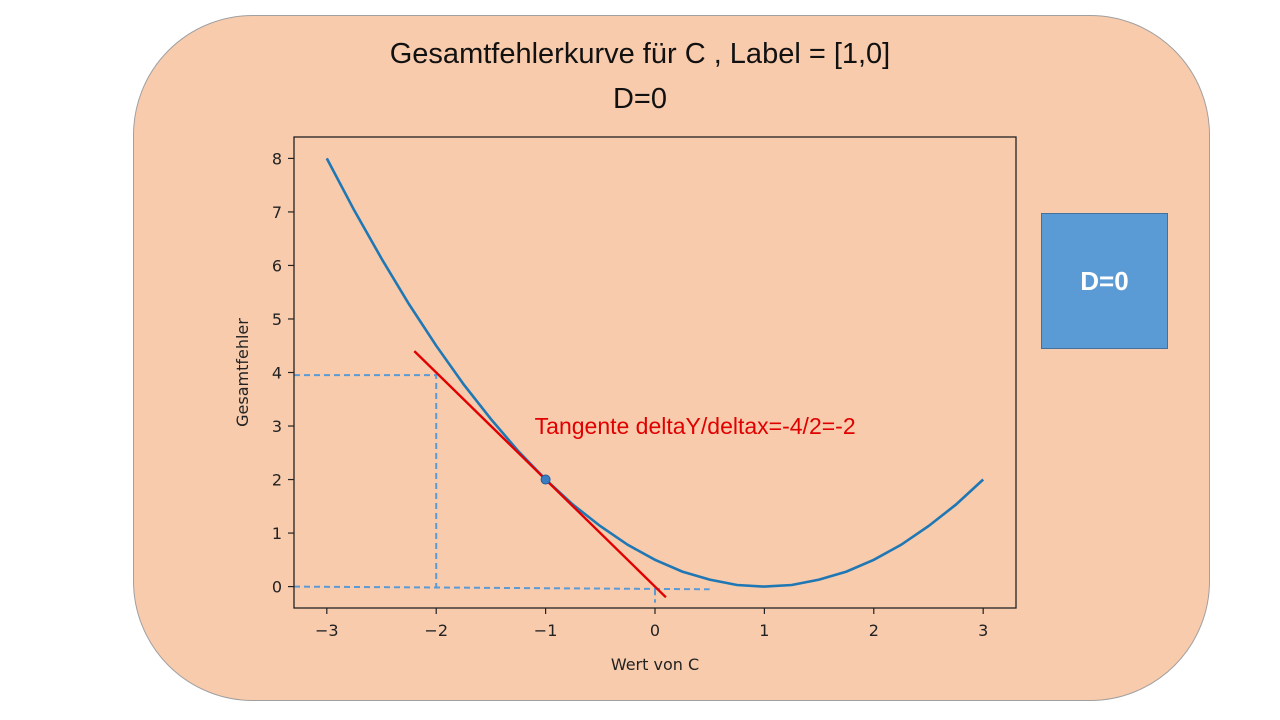  What do you see at coordinates (436, 630) in the screenshot?
I see `x-tick-label: −2` at bounding box center [436, 630].